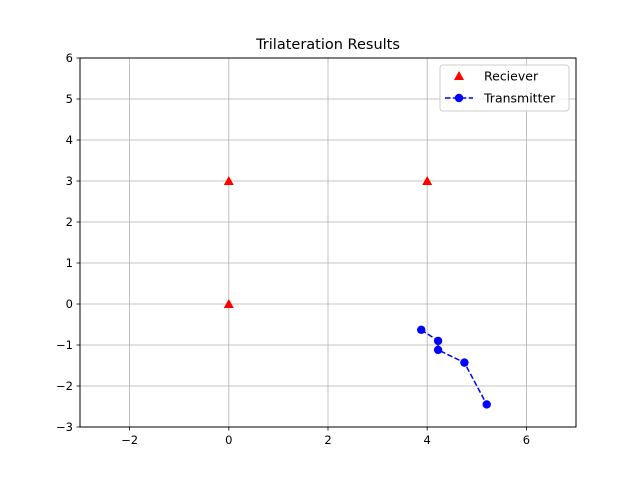 The image size is (640, 485). I want to click on x-tick-label: 2, so click(327, 440).